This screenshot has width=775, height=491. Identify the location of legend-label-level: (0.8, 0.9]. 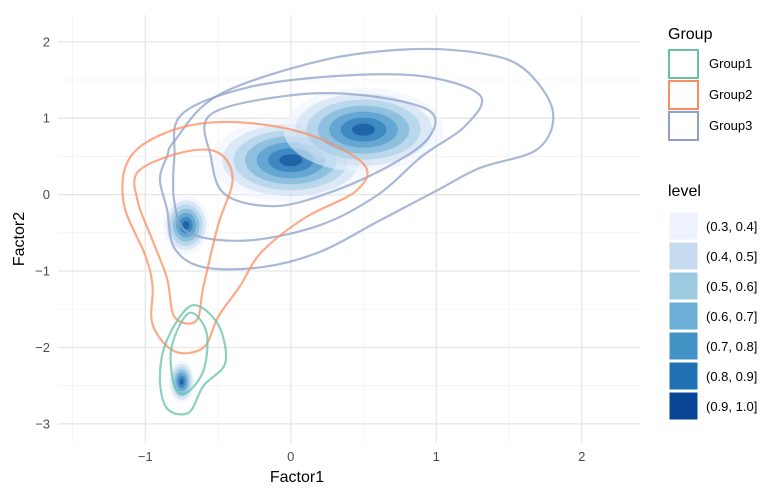
(731, 376).